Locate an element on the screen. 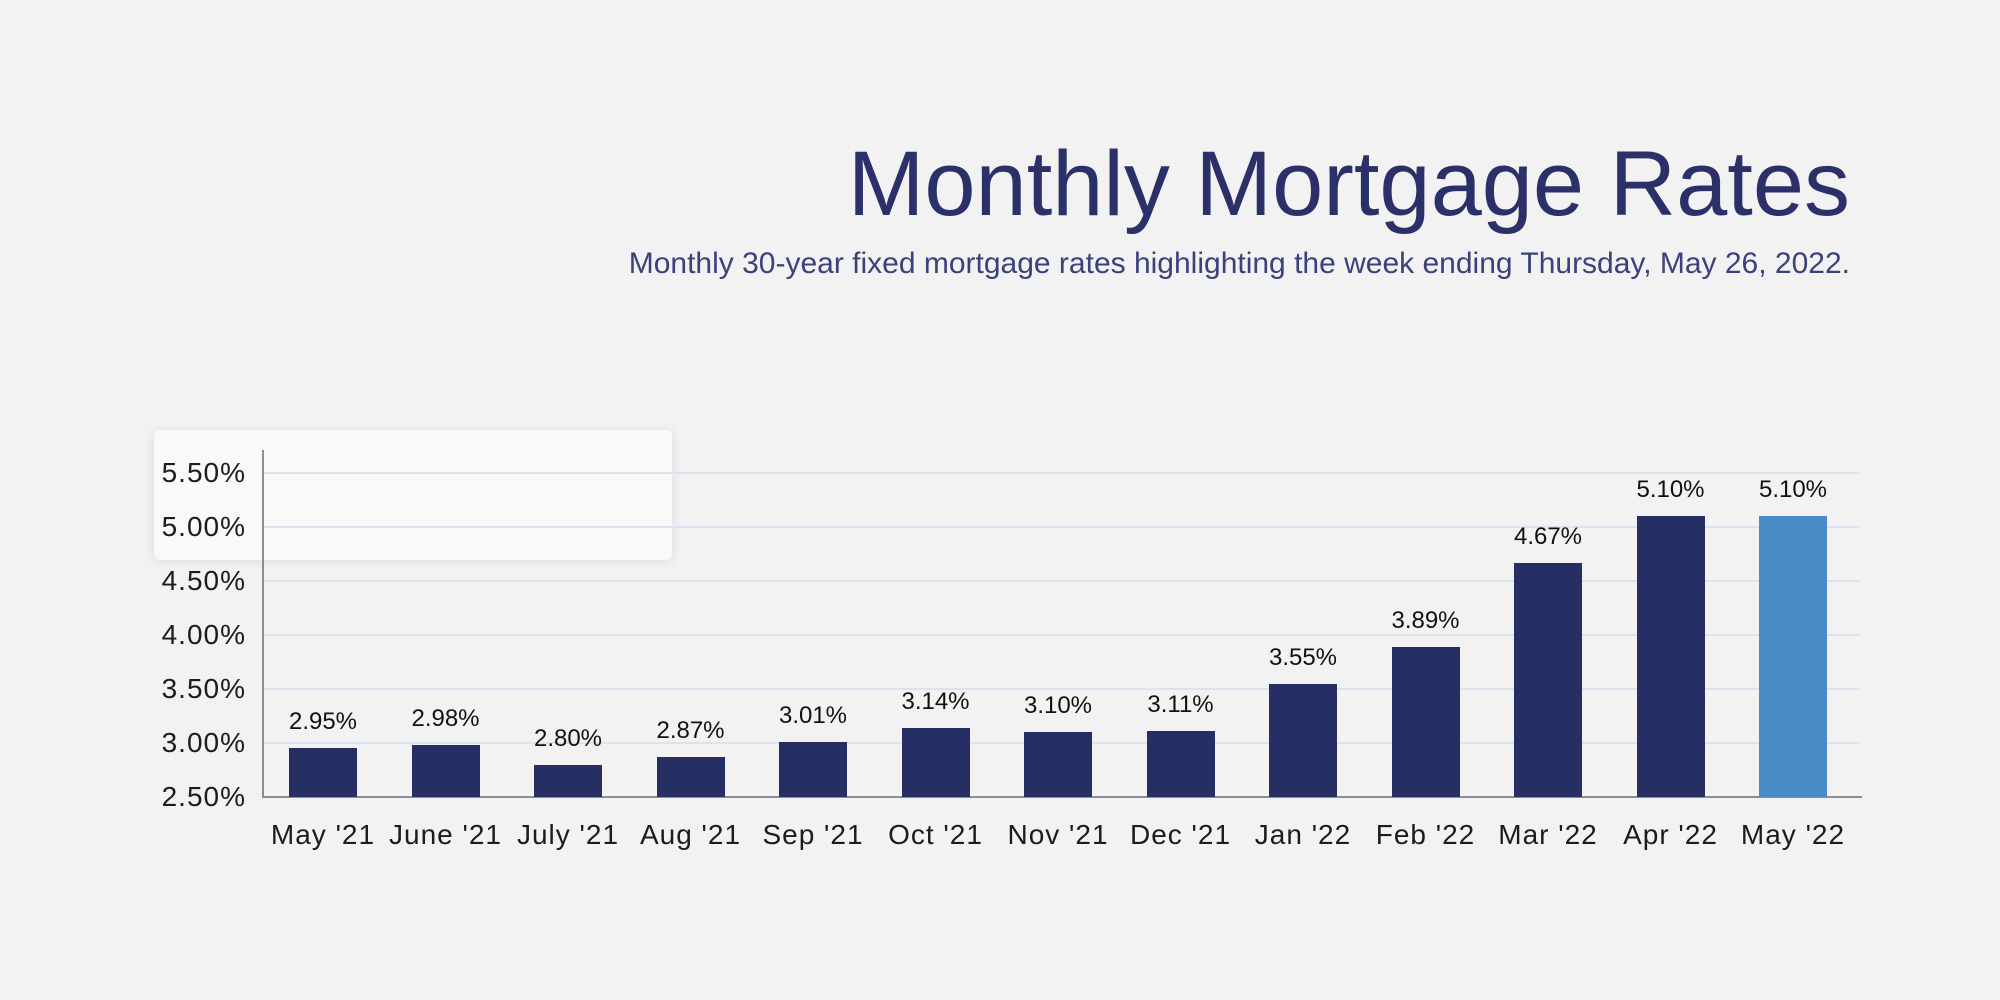 This screenshot has height=1000, width=2000. bar-value-label: 3.55% is located at coordinates (1303, 657).